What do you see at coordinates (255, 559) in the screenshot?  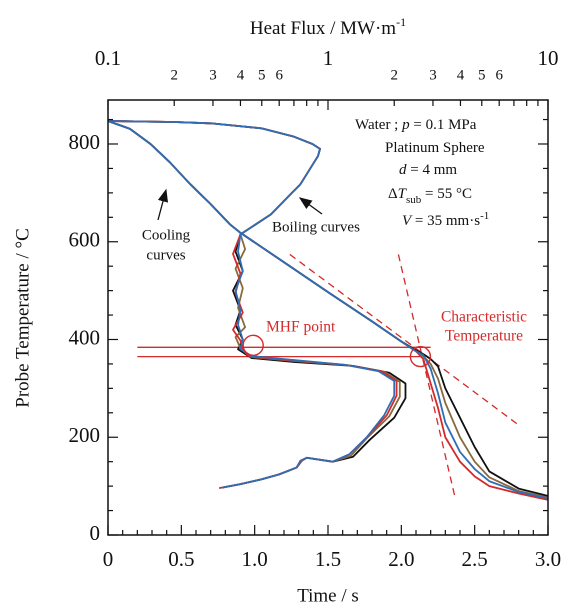 I see `x-tick-label: 1.0` at bounding box center [255, 559].